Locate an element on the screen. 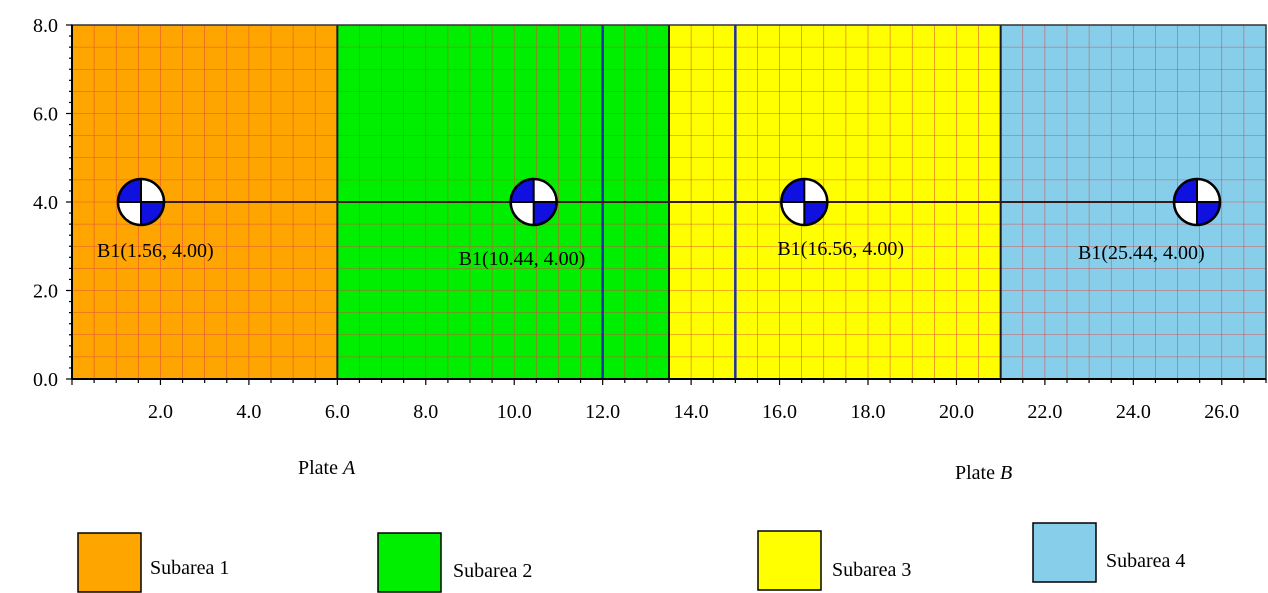  legend-label-subarea-1: Subarea 1 is located at coordinates (189, 568).